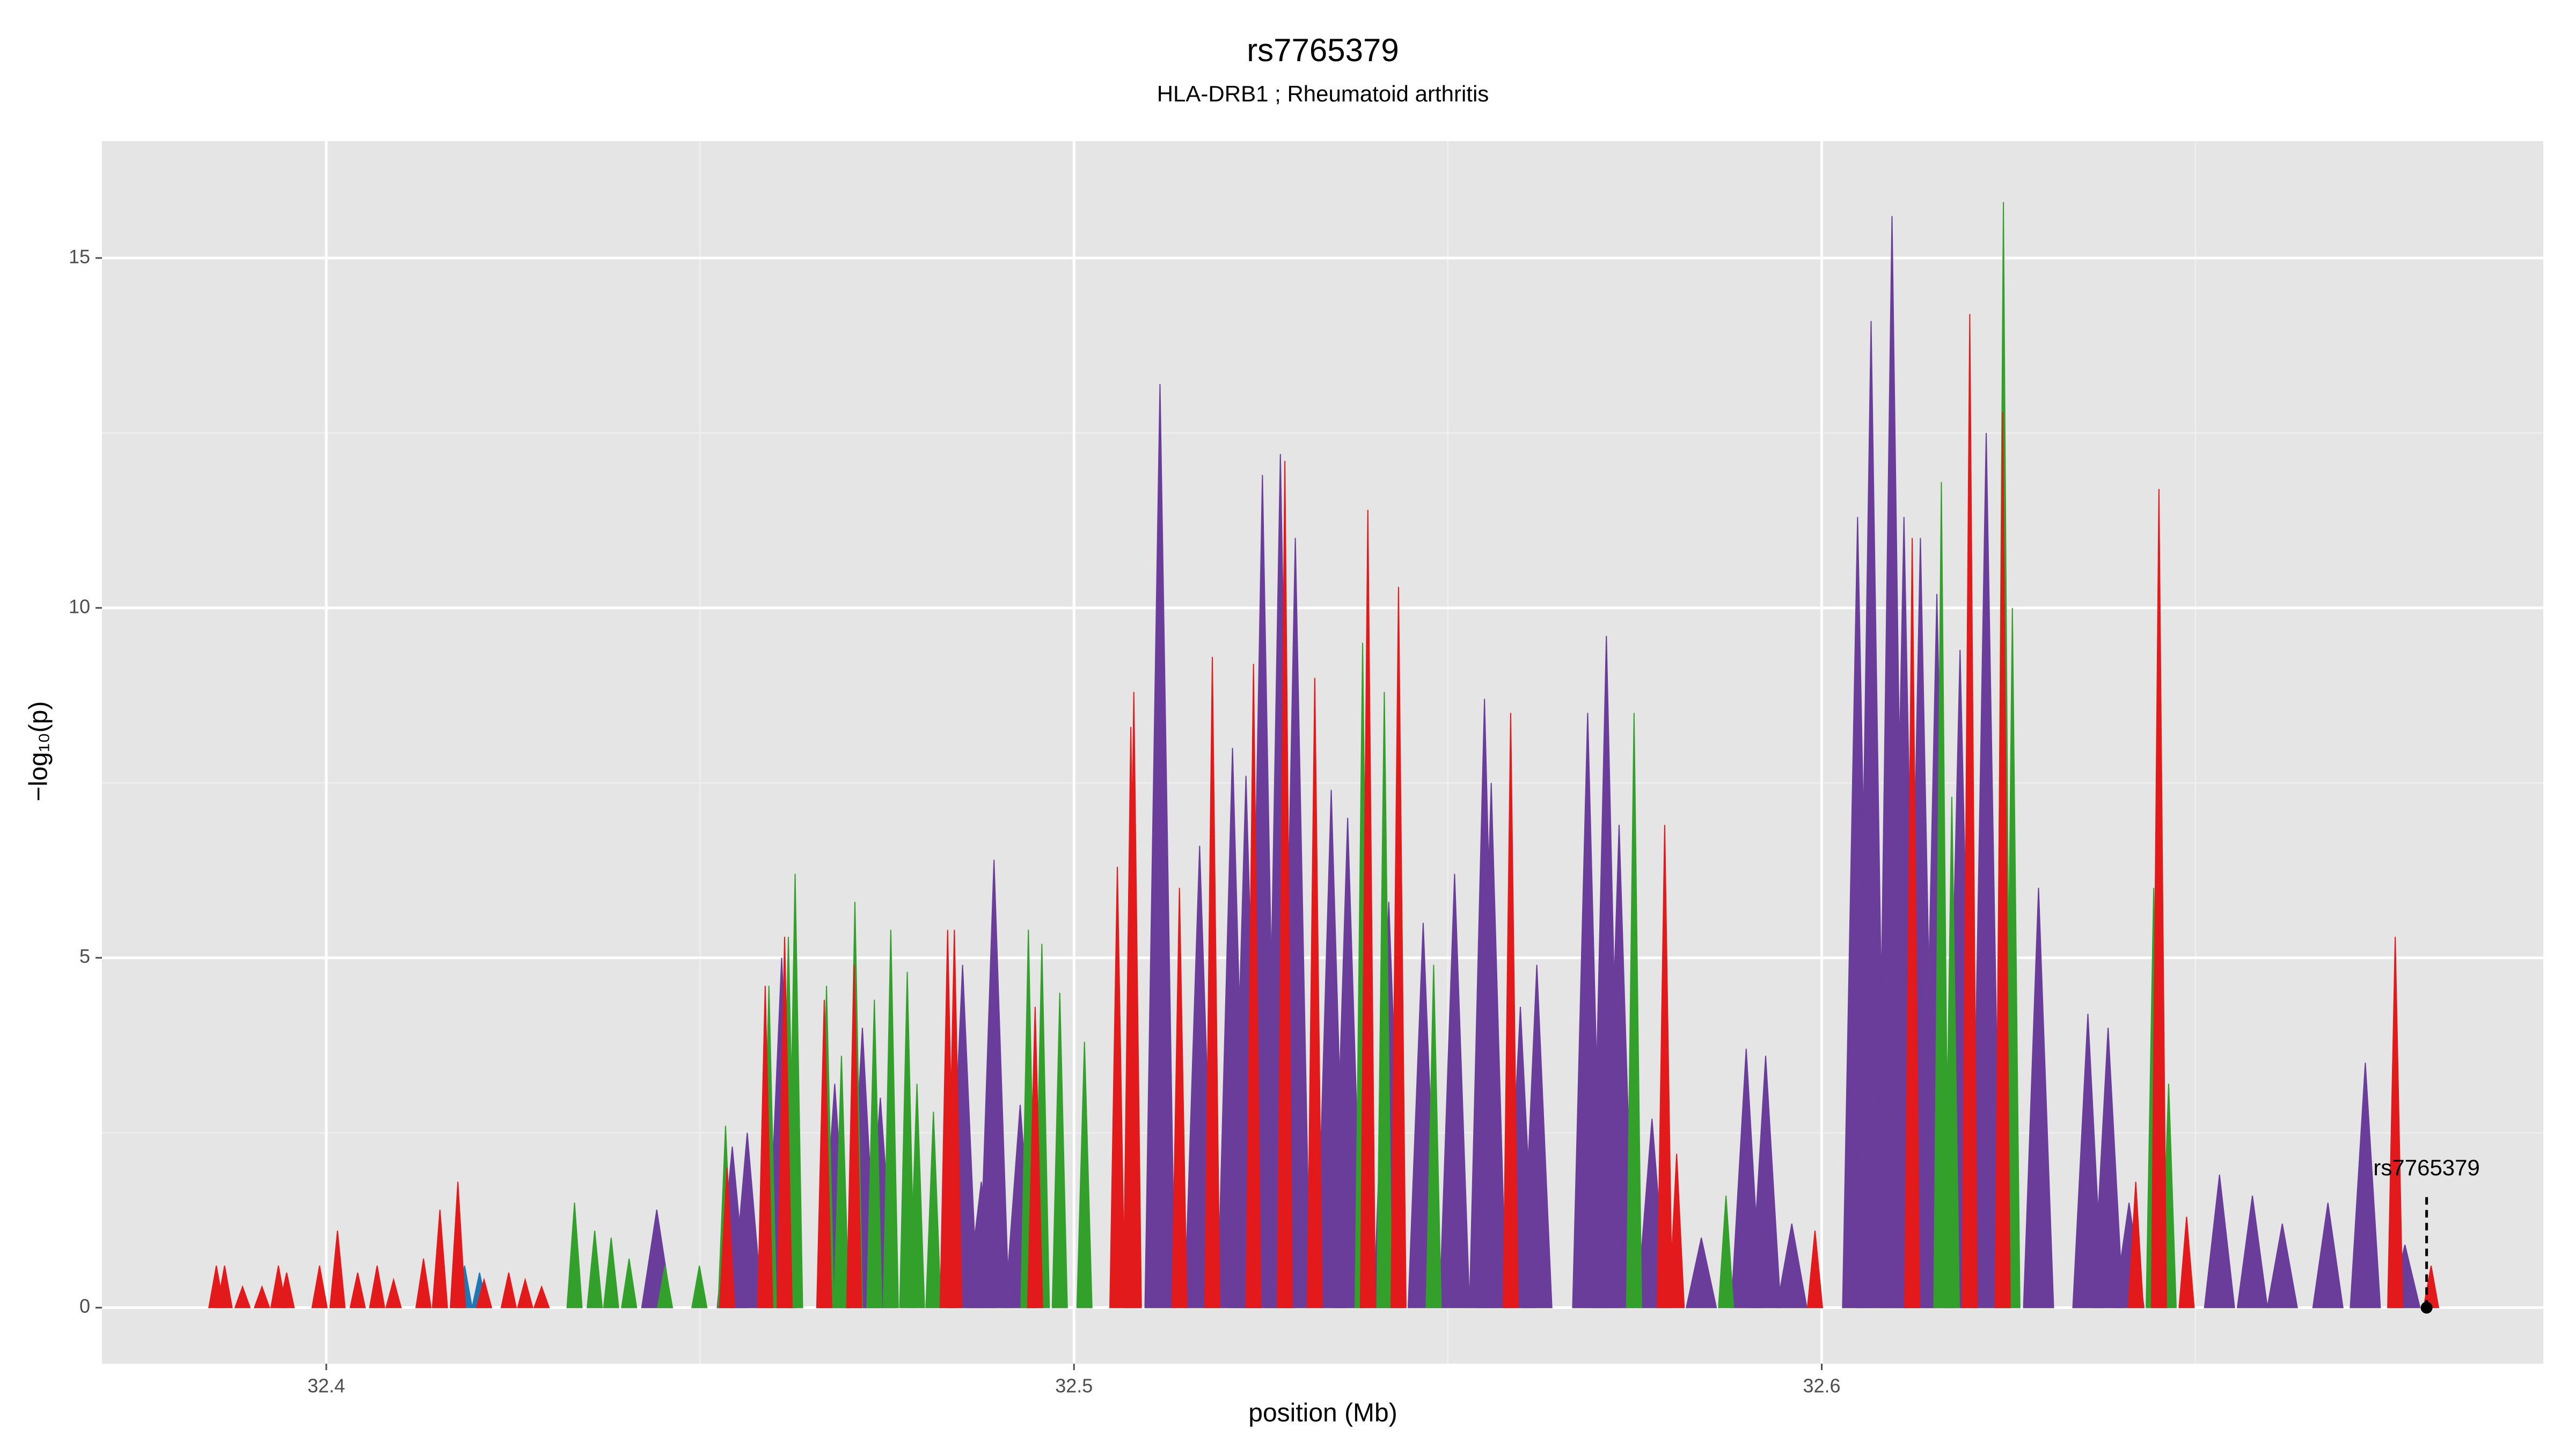 The image size is (2576, 1449). What do you see at coordinates (84, 956) in the screenshot?
I see `y-tick-label: 5` at bounding box center [84, 956].